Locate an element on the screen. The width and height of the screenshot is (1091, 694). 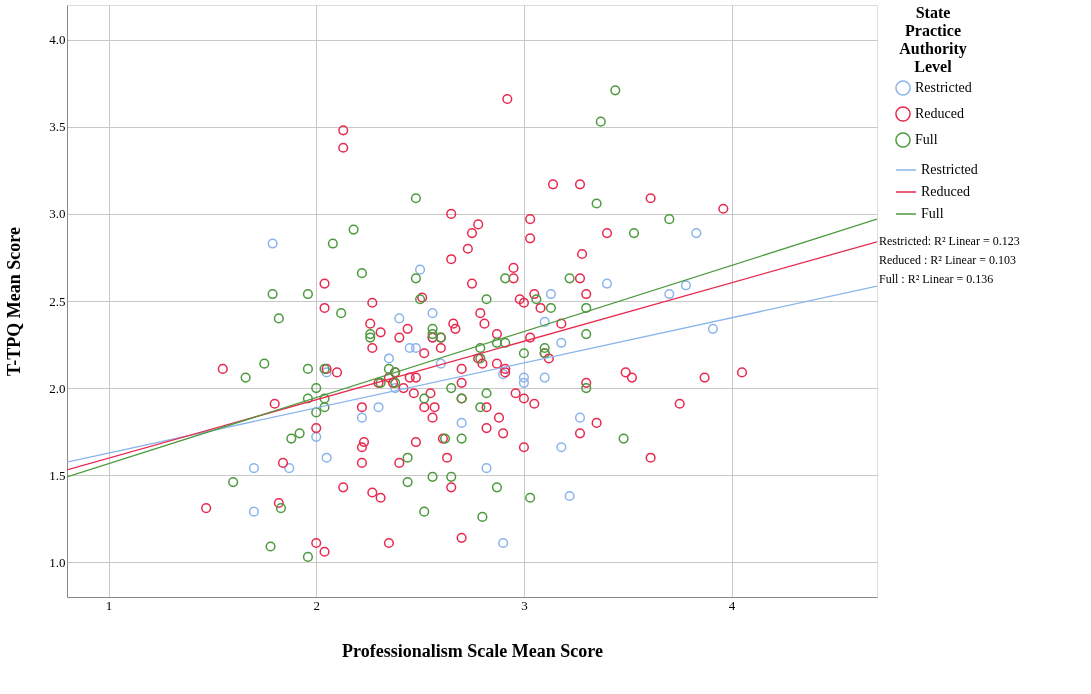
text: Reduced : R² Linear = 0.103 is located at coordinates (947, 260).